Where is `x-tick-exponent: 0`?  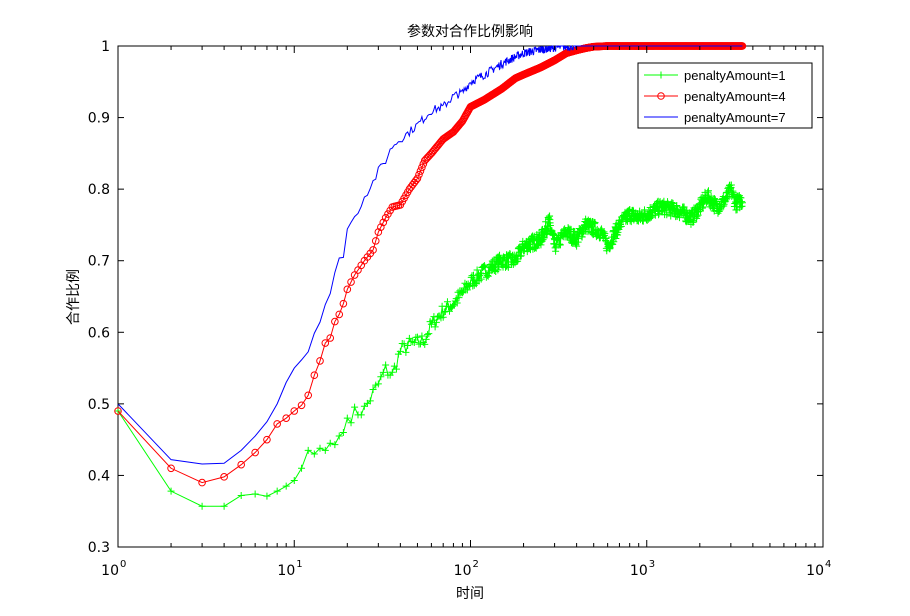 x-tick-exponent: 0 is located at coordinates (123, 564).